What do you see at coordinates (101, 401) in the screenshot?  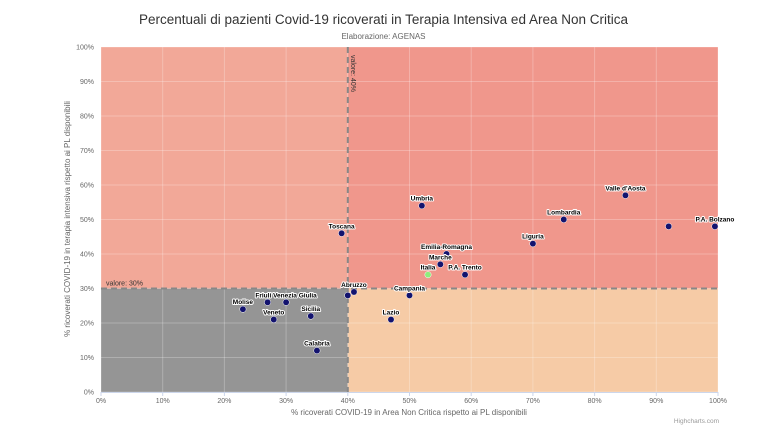 I see `x-tick-label: 0%` at bounding box center [101, 401].